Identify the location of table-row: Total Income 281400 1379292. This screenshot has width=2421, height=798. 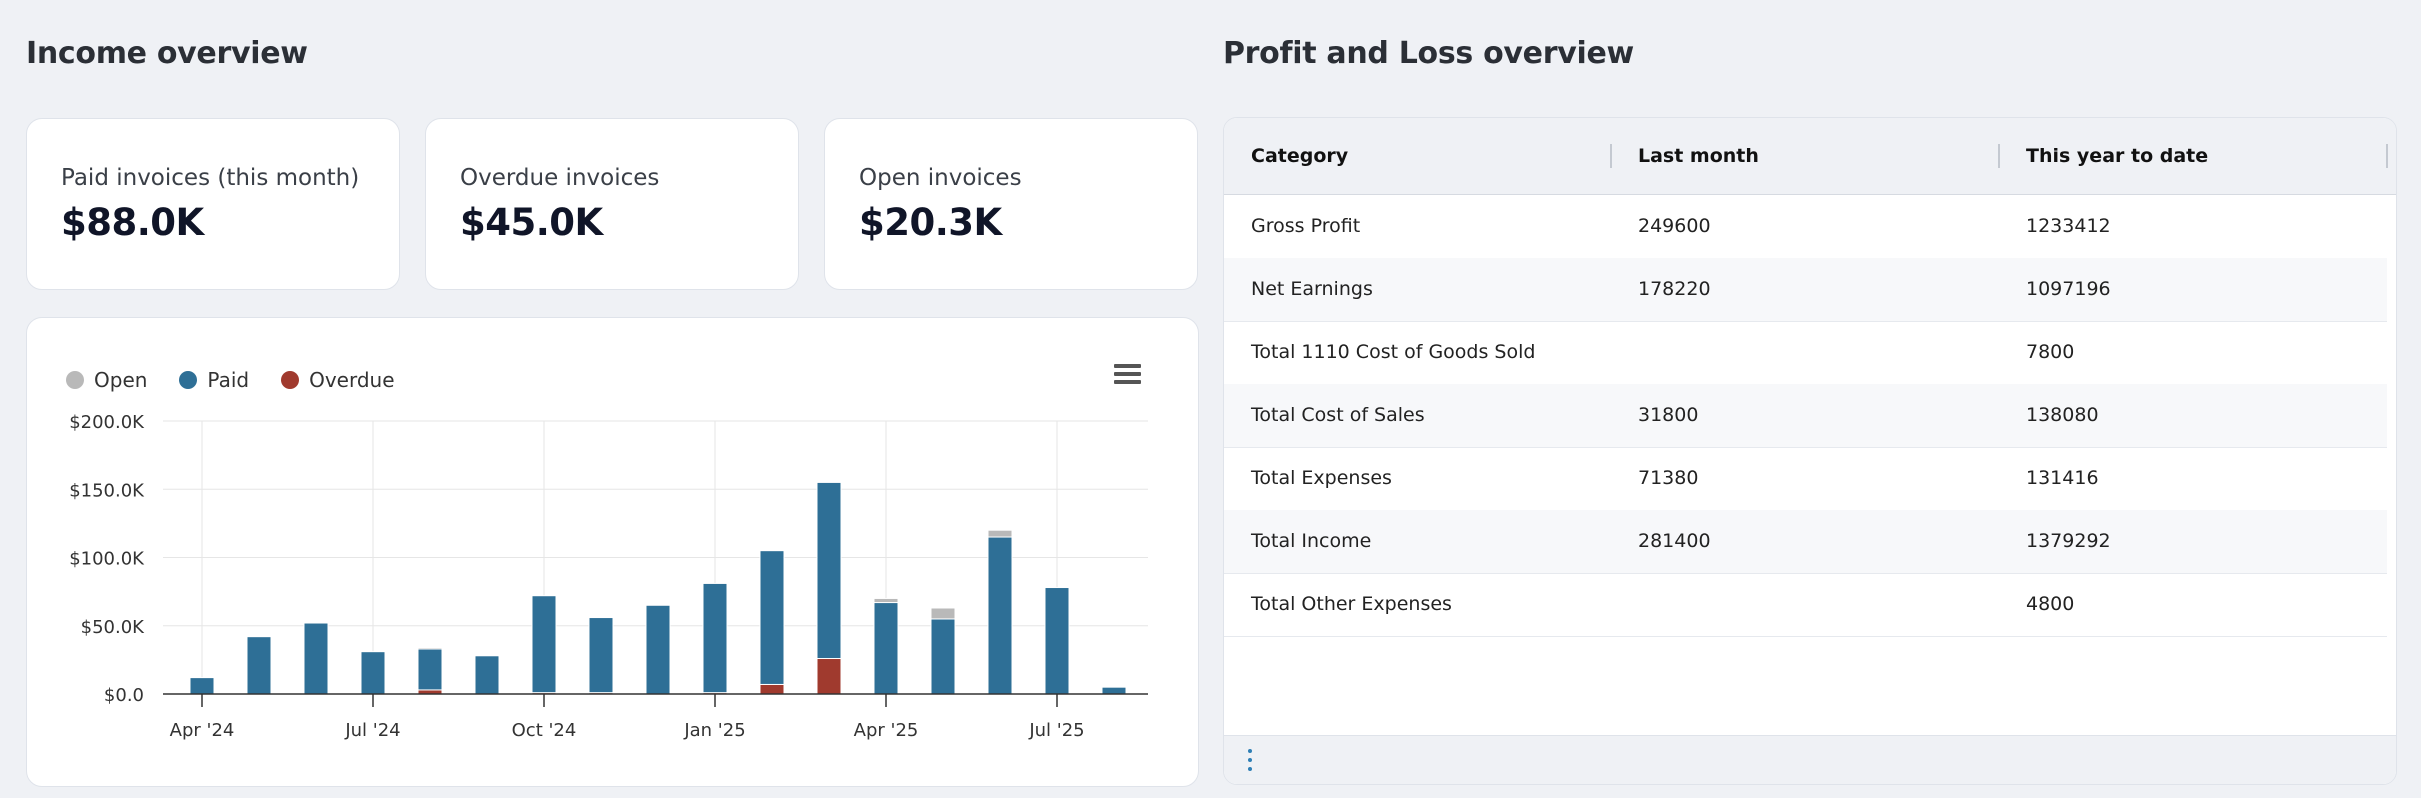
(1805, 542).